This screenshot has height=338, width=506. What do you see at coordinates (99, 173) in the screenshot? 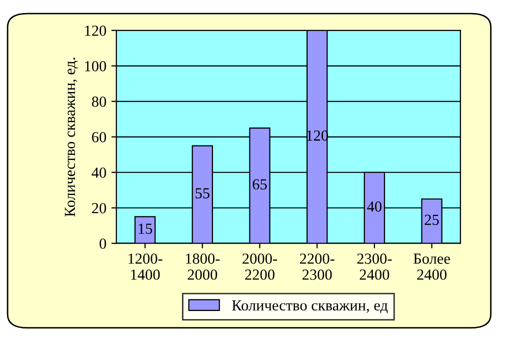
I see `y-tick-label: 40` at bounding box center [99, 173].